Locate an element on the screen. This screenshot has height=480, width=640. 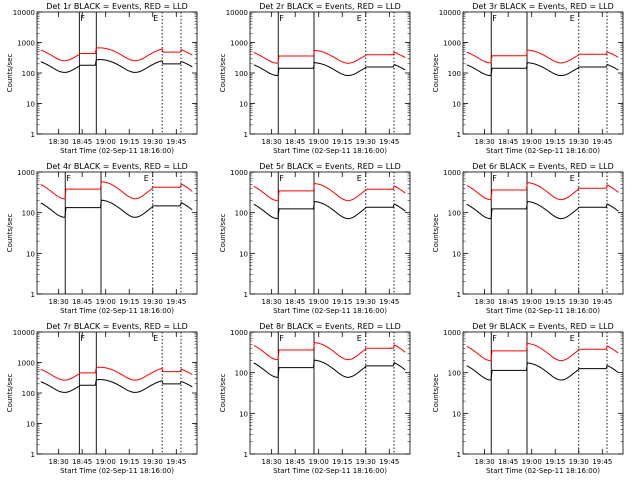
chart-title: Det 5r BLACK = Events, RED = LLD is located at coordinates (330, 166).